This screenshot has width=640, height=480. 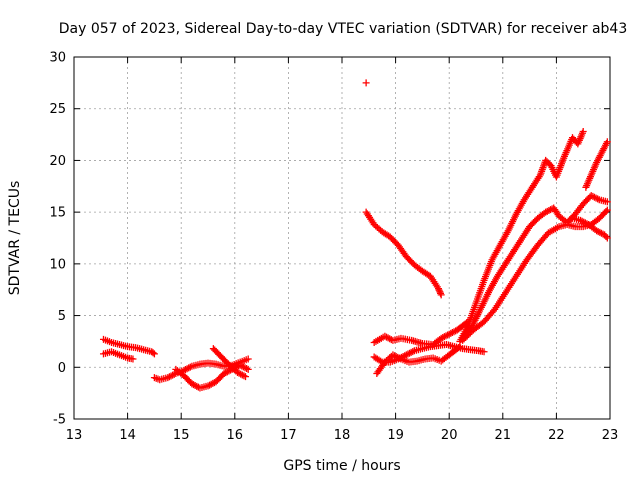 What do you see at coordinates (556, 435) in the screenshot?
I see `x-tick-label: 22` at bounding box center [556, 435].